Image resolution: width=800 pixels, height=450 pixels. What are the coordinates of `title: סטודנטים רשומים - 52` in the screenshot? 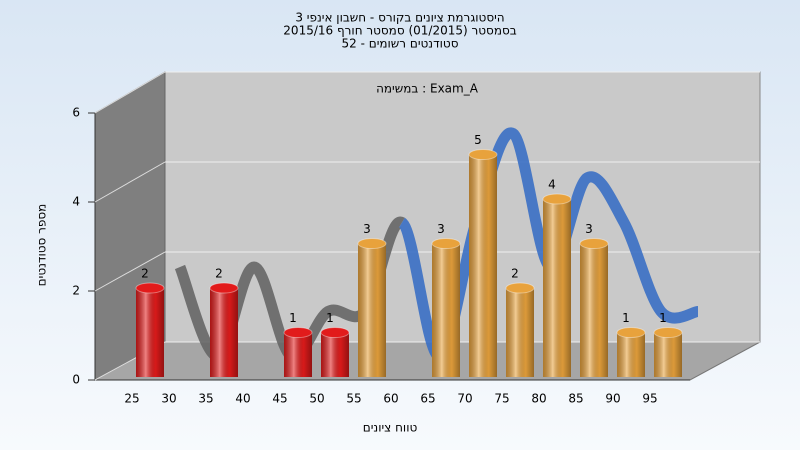 It's located at (399, 44).